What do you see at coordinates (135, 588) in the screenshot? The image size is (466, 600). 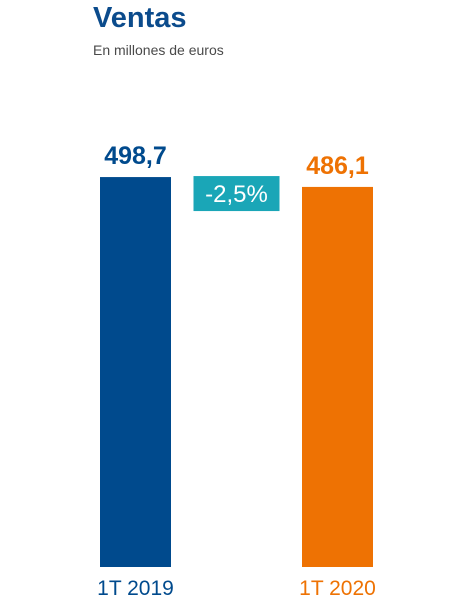 I see `category-label-1: 1T 2019` at bounding box center [135, 588].